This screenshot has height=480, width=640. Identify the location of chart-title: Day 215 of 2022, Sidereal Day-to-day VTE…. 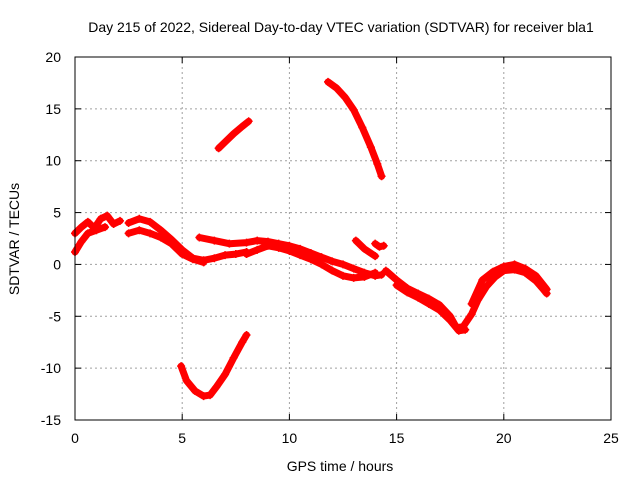
(341, 27).